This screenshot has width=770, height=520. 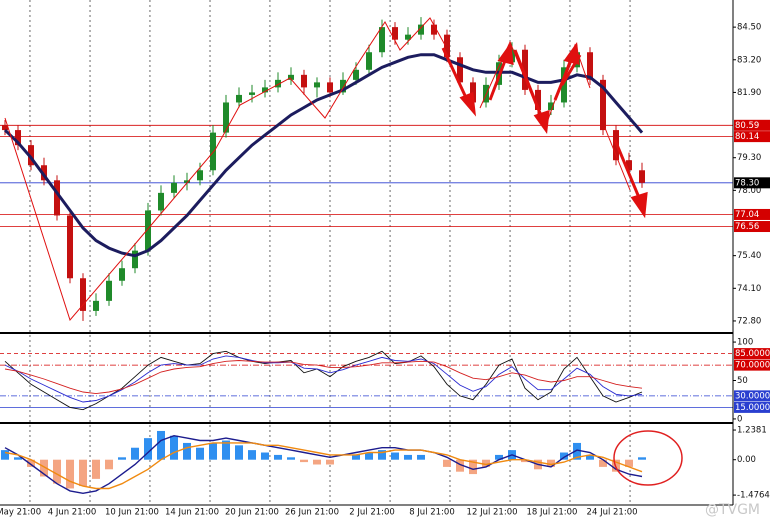 I want to click on y-tick-label: 0.00, so click(x=746, y=460).